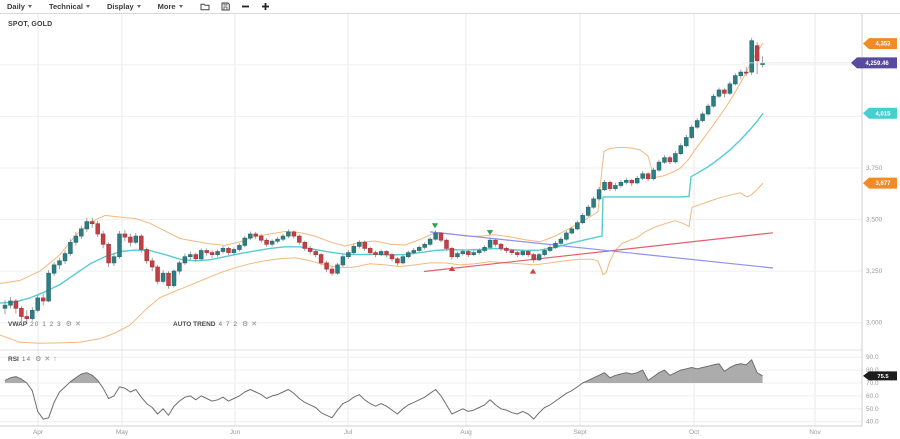 The image size is (900, 439). I want to click on svg-text: 3,500, so click(874, 220).